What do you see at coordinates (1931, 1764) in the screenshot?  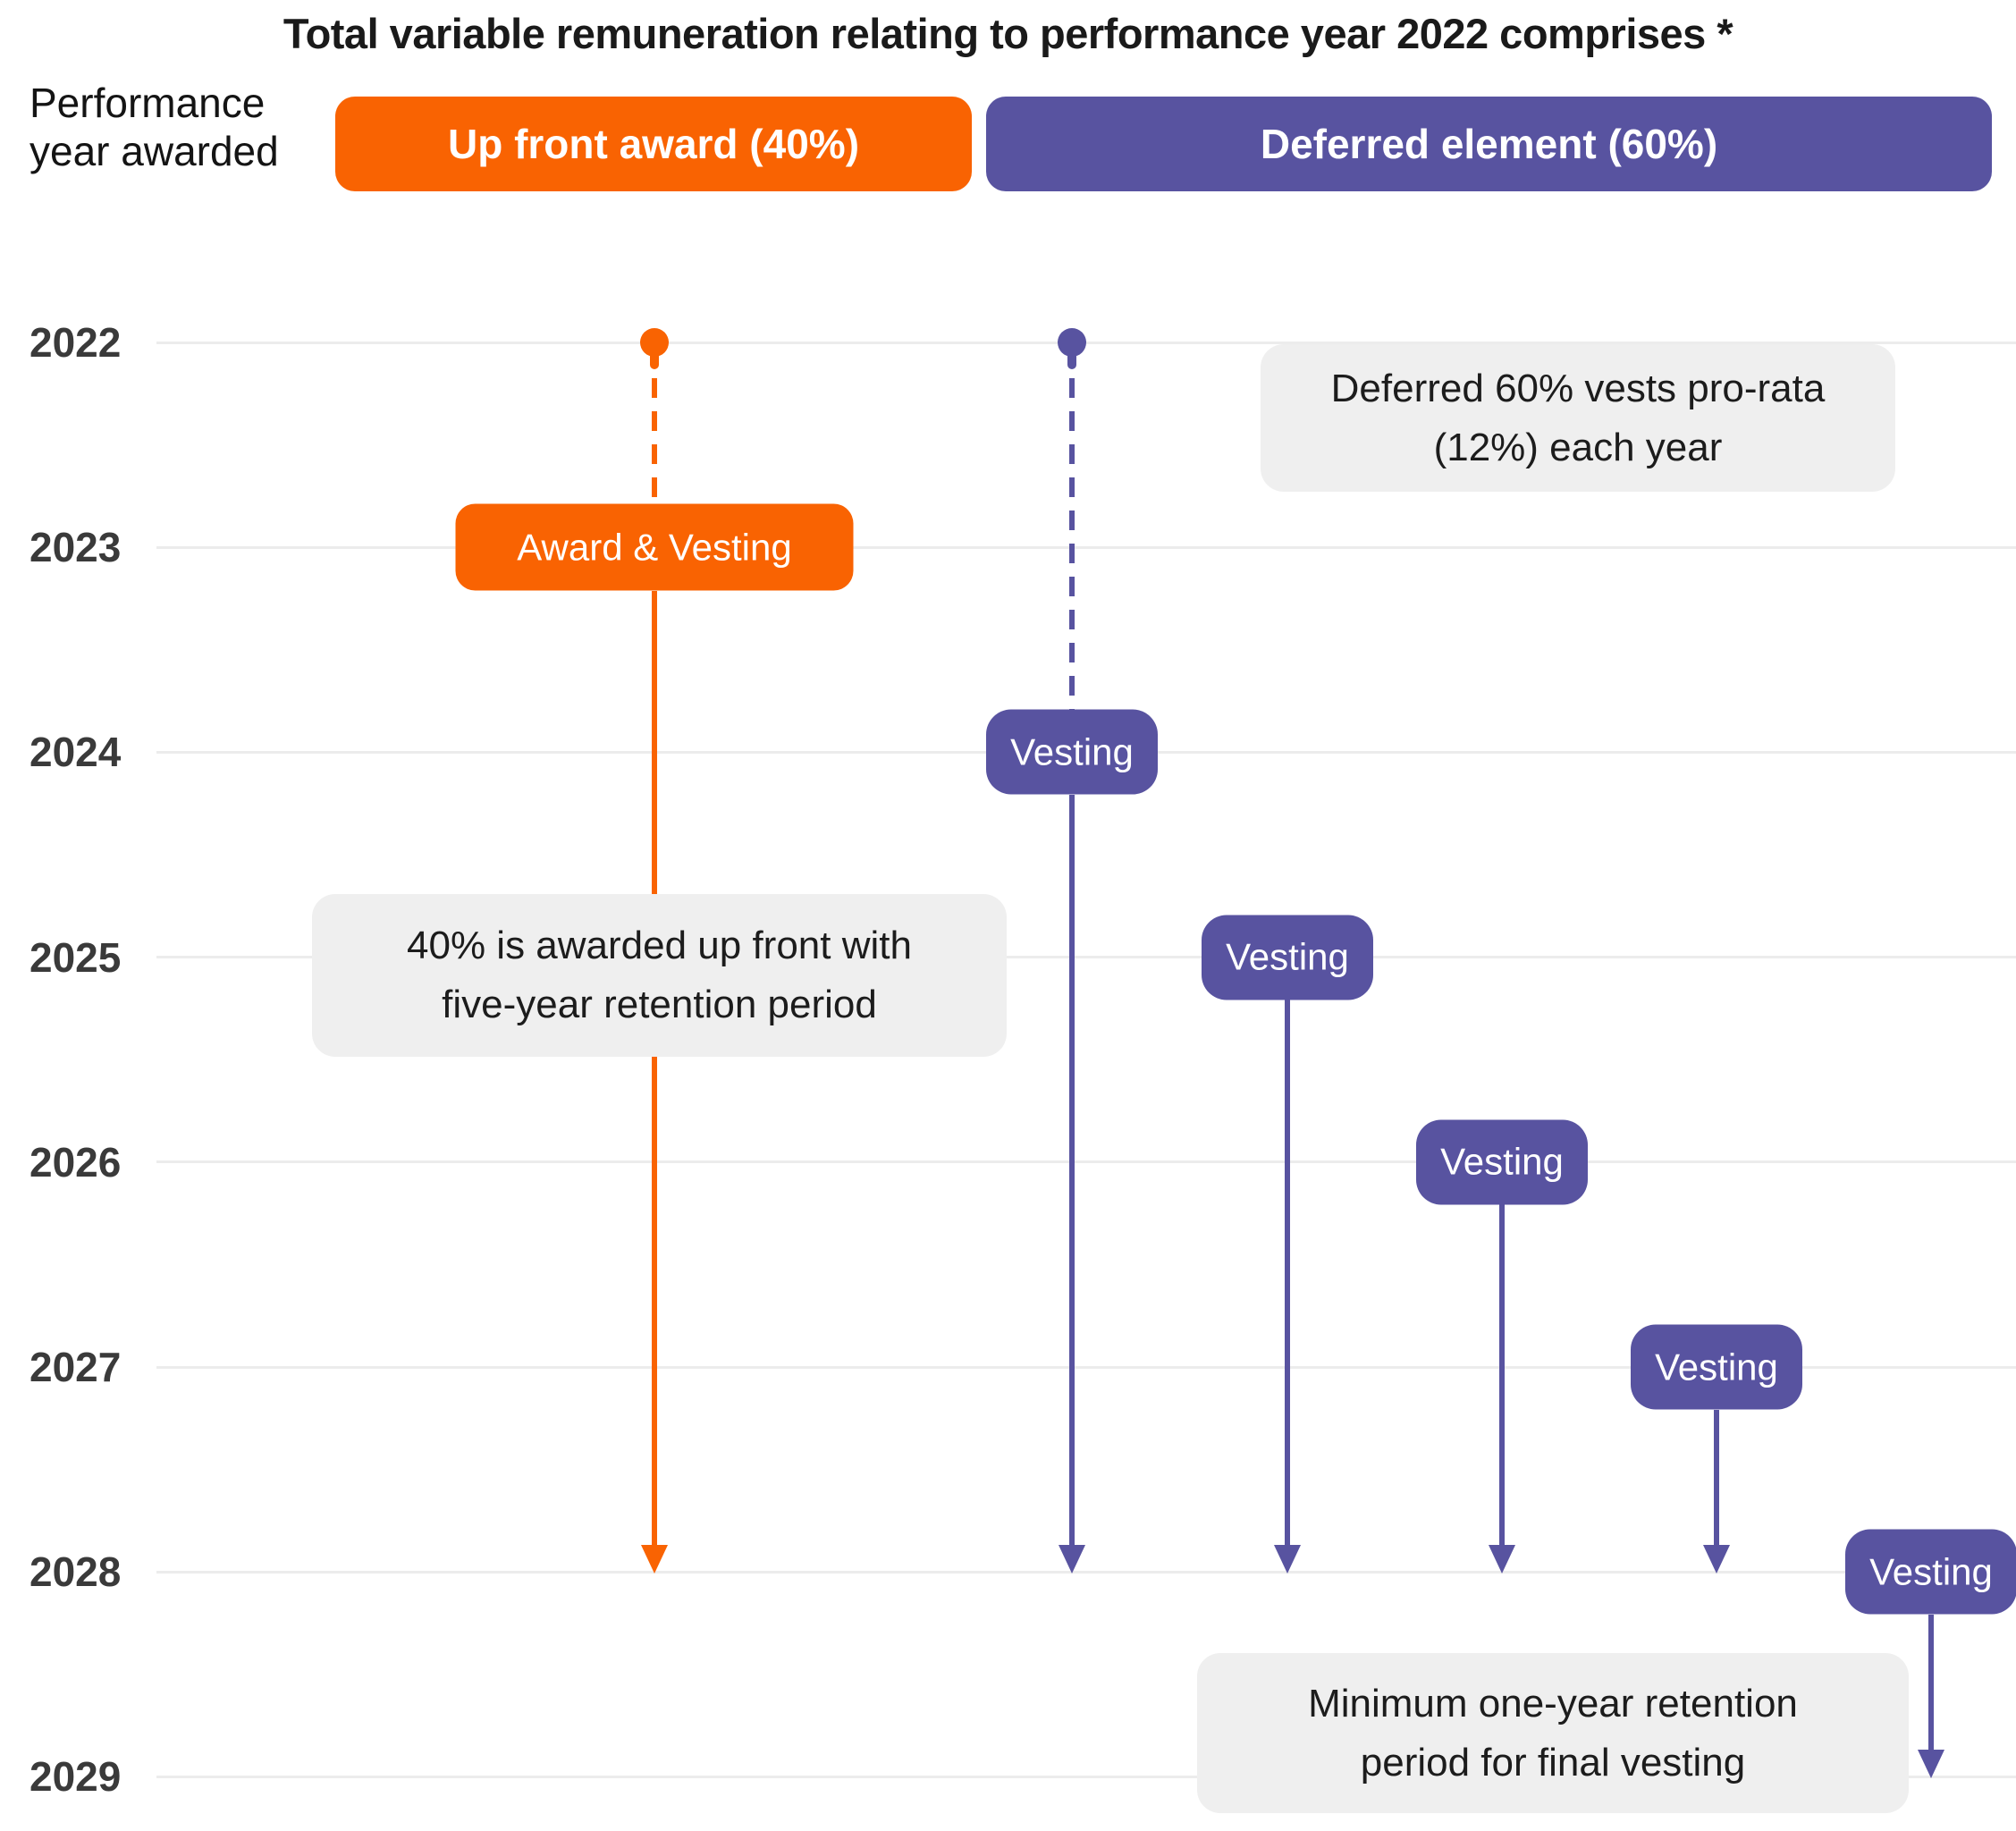 I see `deferred-tranche-5-arrowhead` at bounding box center [1931, 1764].